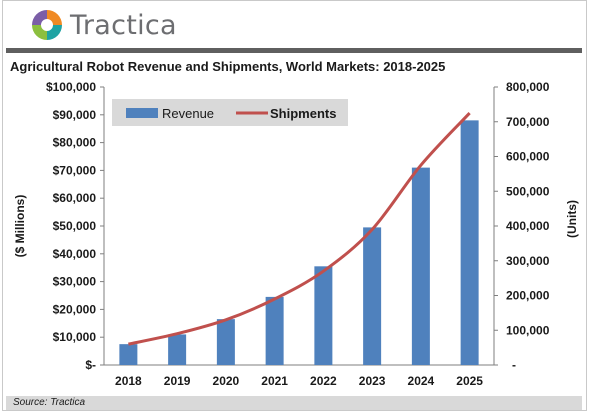 The width and height of the screenshot is (591, 415). Describe the element at coordinates (47, 25) in the screenshot. I see `tractica-pinwheel-logo-icon` at that location.